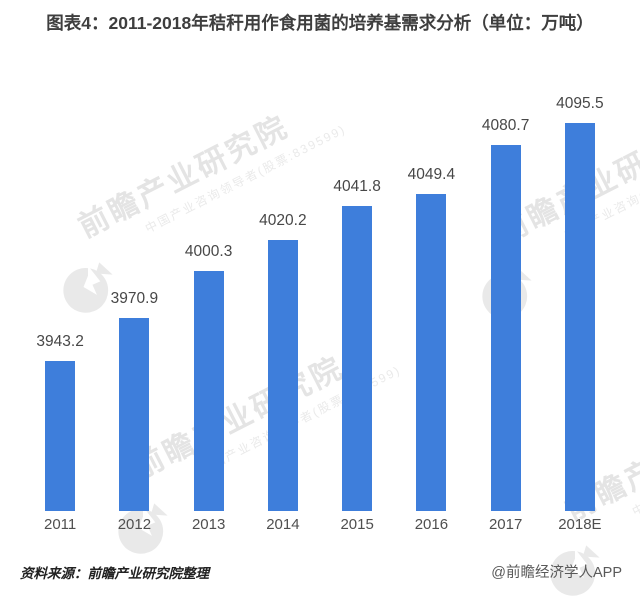 This screenshot has width=640, height=599. What do you see at coordinates (208, 391) in the screenshot?
I see `bar-2013` at bounding box center [208, 391].